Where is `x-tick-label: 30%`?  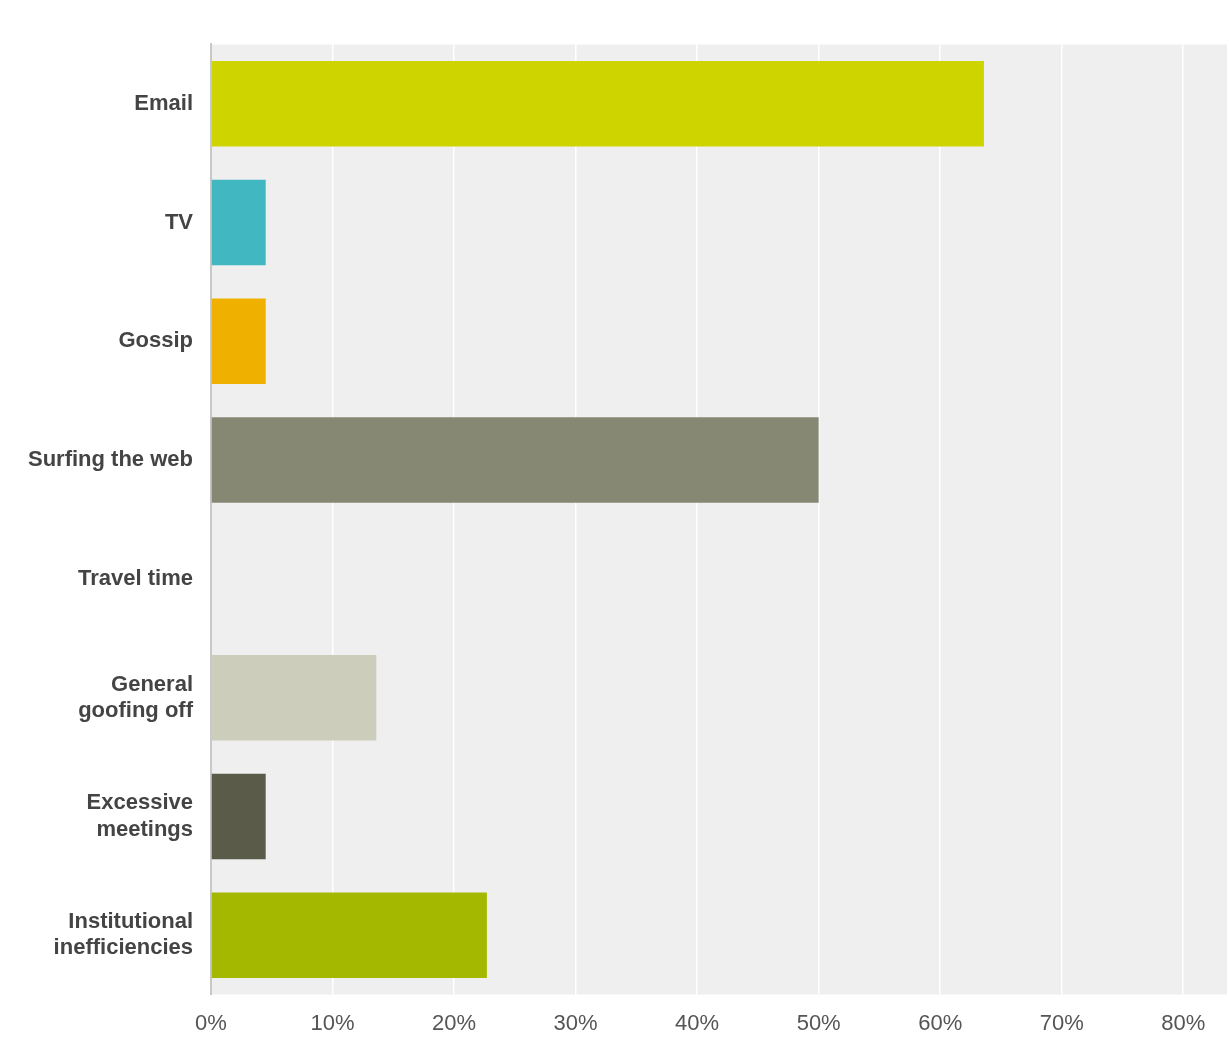
x-tick-label: 30% is located at coordinates (575, 1022).